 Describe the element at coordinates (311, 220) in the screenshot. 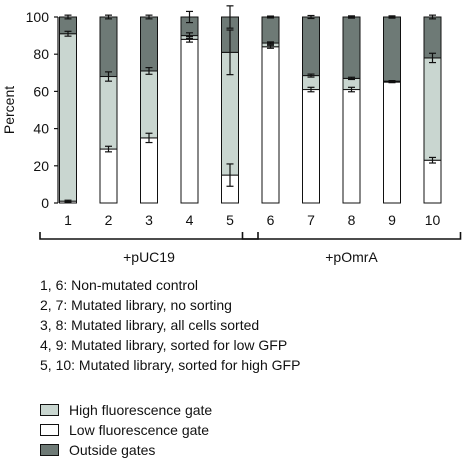

I see `x-tick-label: 7` at that location.